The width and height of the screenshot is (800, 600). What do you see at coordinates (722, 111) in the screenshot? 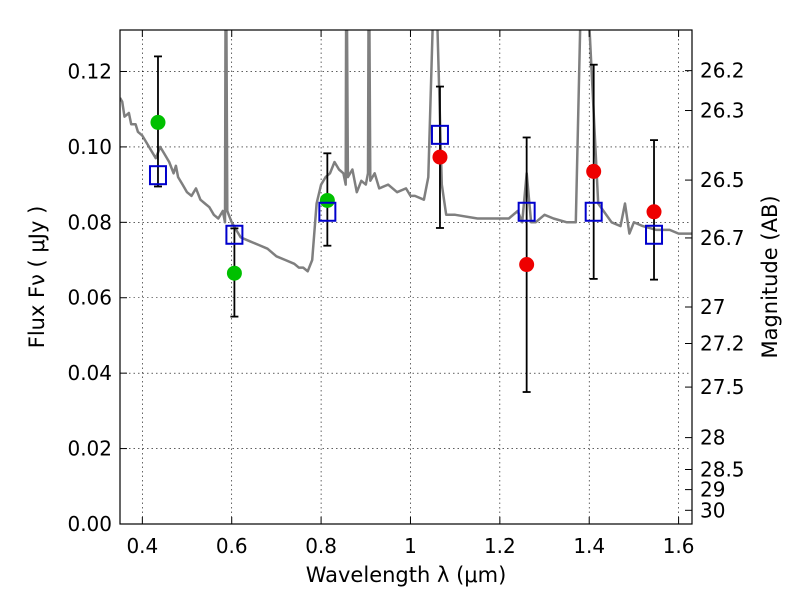
I see `right-tick-label: 26.3` at bounding box center [722, 111].